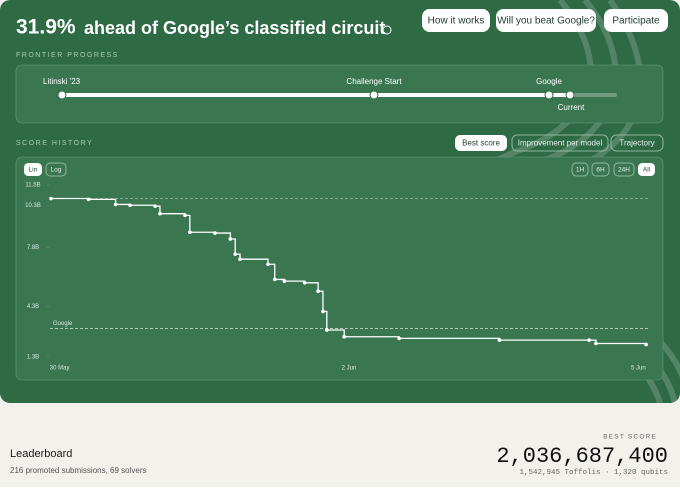  What do you see at coordinates (54, 143) in the screenshot?
I see `chart-title: SCORE HISTORY` at bounding box center [54, 143].